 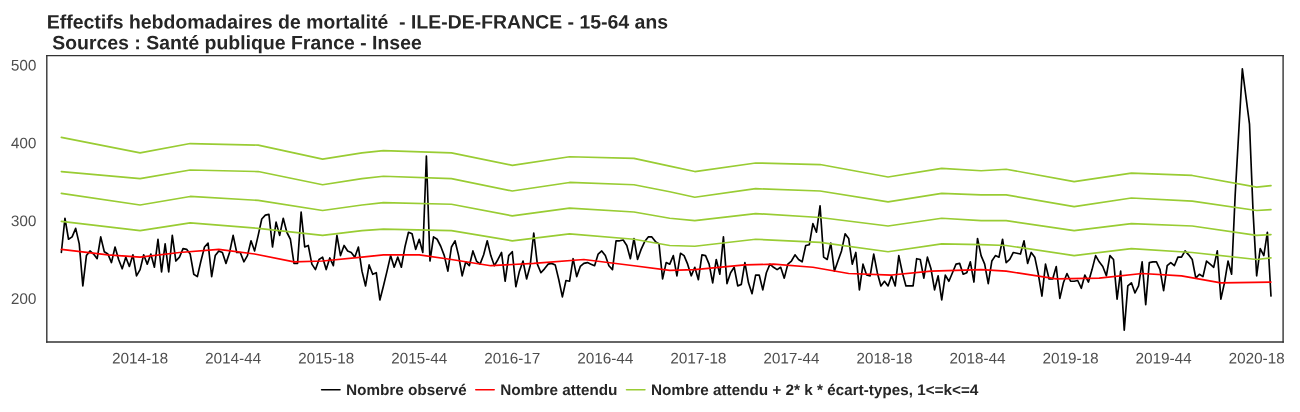 What do you see at coordinates (358, 21) in the screenshot?
I see `chart-title: Effectifs hebdomadaires de mortalité - ILE-DE-FRANCE - 15-64 ans` at bounding box center [358, 21].